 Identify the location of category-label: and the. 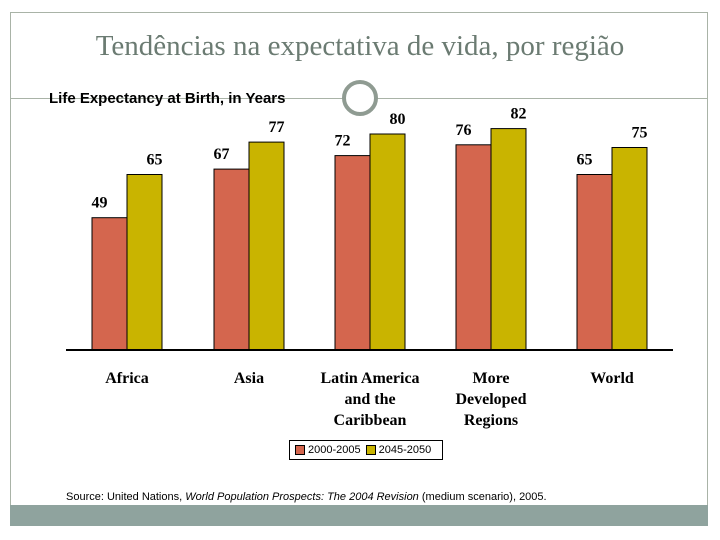
(369, 399).